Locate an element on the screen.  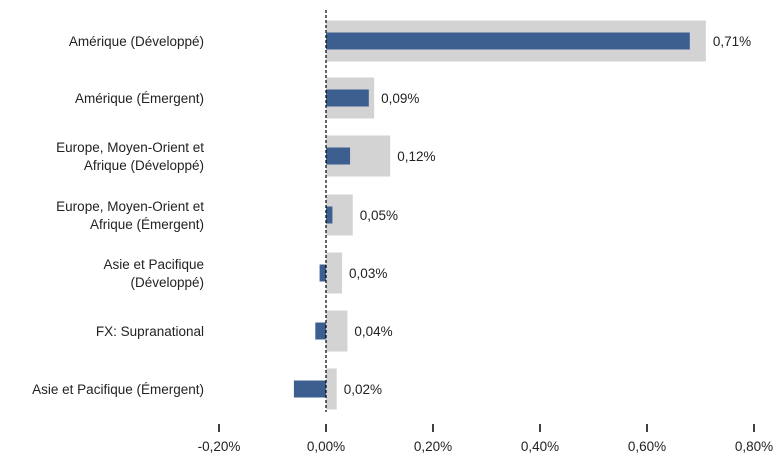
category-label: Amérique (Émergent) is located at coordinates (139, 98).